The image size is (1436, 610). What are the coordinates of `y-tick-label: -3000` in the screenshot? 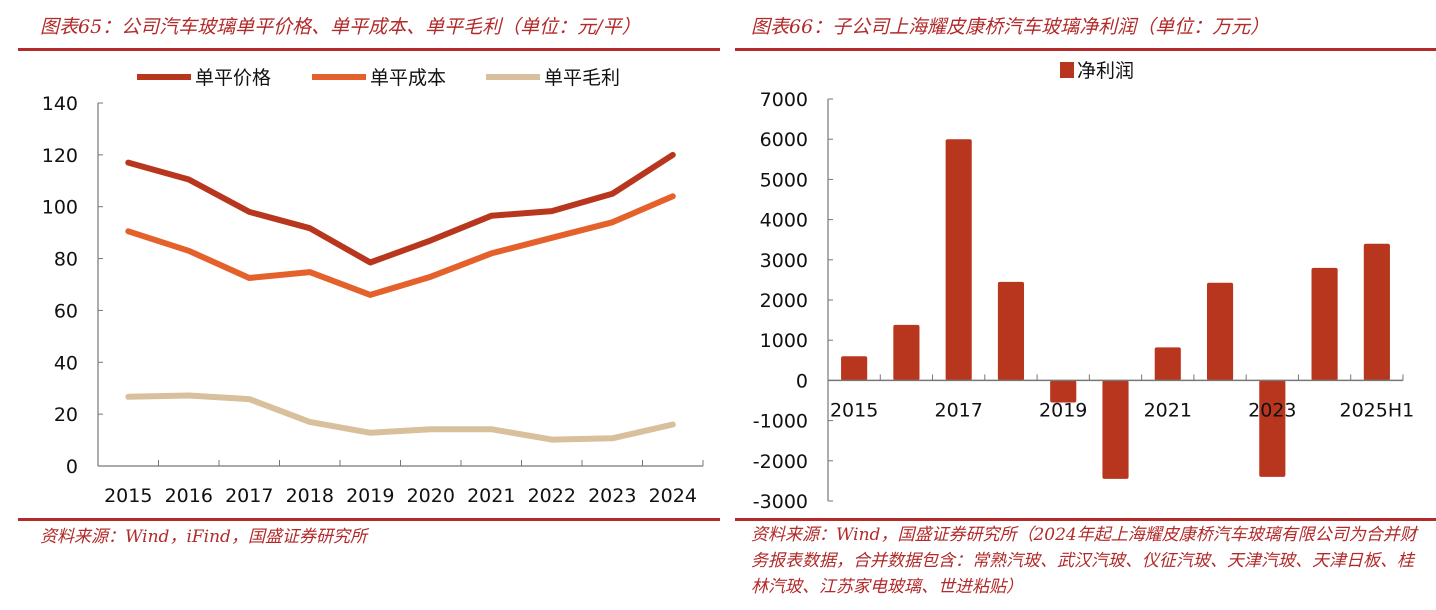 It's located at (780, 502).